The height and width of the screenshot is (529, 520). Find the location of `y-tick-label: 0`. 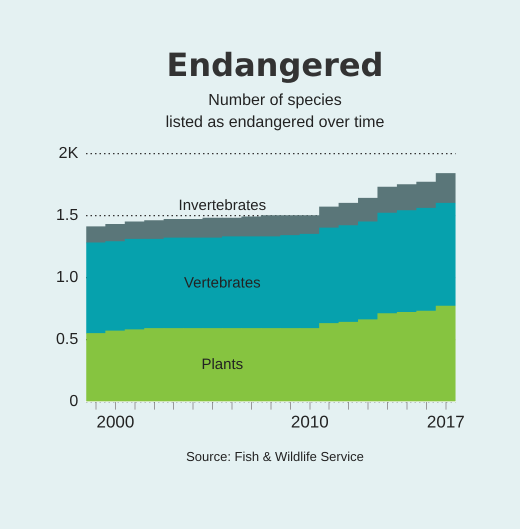

y-tick-label: 0 is located at coordinates (73, 401).